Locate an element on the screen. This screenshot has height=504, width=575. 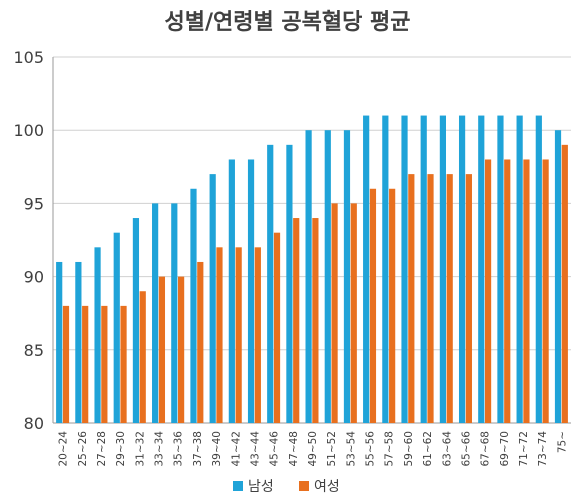
x-tick-label: 37~38 is located at coordinates (198, 449).